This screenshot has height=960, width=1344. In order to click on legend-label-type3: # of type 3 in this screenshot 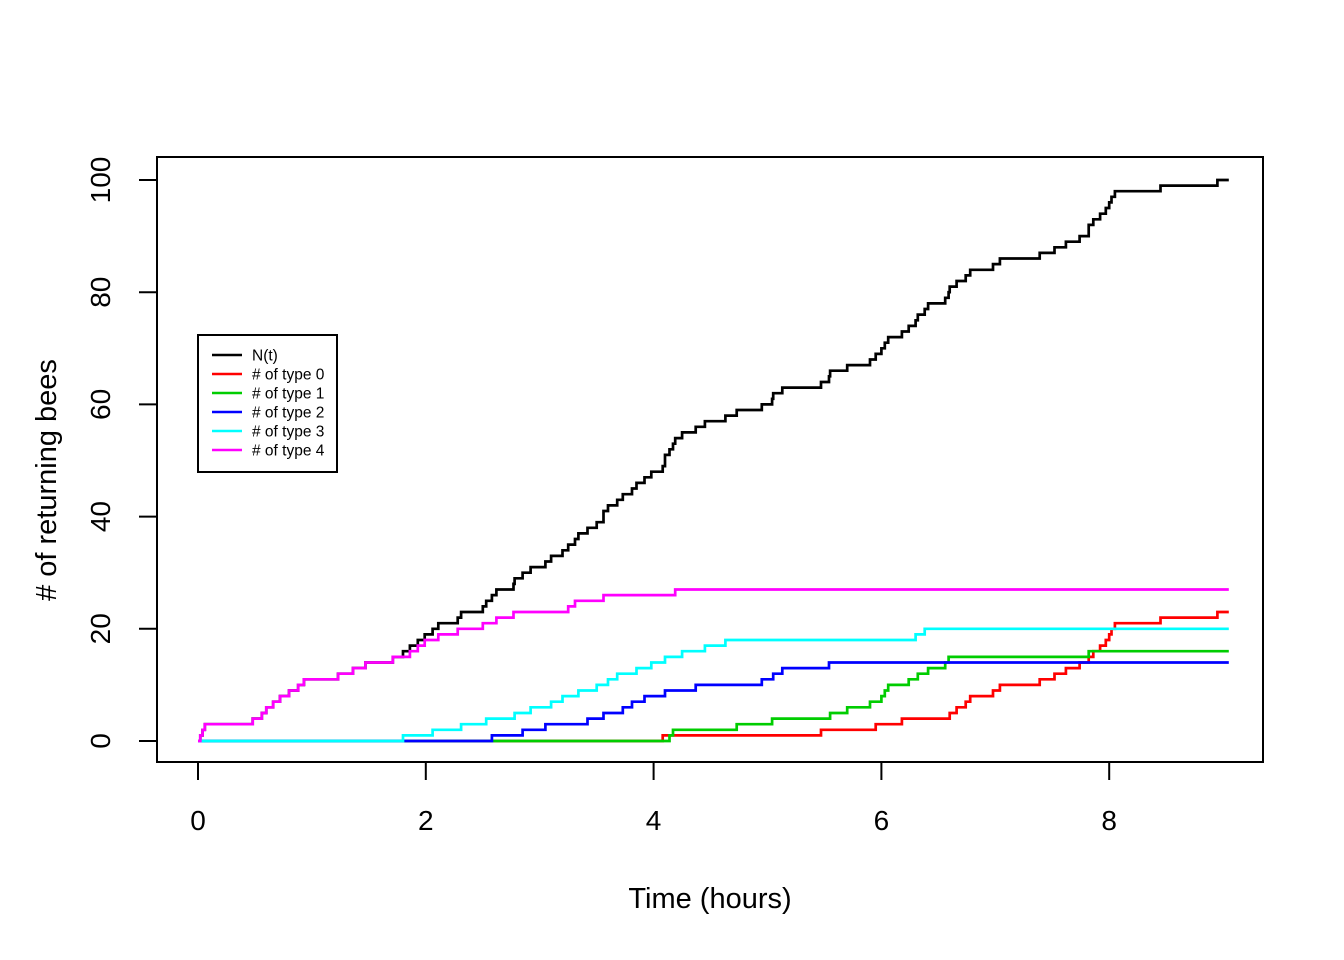, I will do `click(288, 432)`.